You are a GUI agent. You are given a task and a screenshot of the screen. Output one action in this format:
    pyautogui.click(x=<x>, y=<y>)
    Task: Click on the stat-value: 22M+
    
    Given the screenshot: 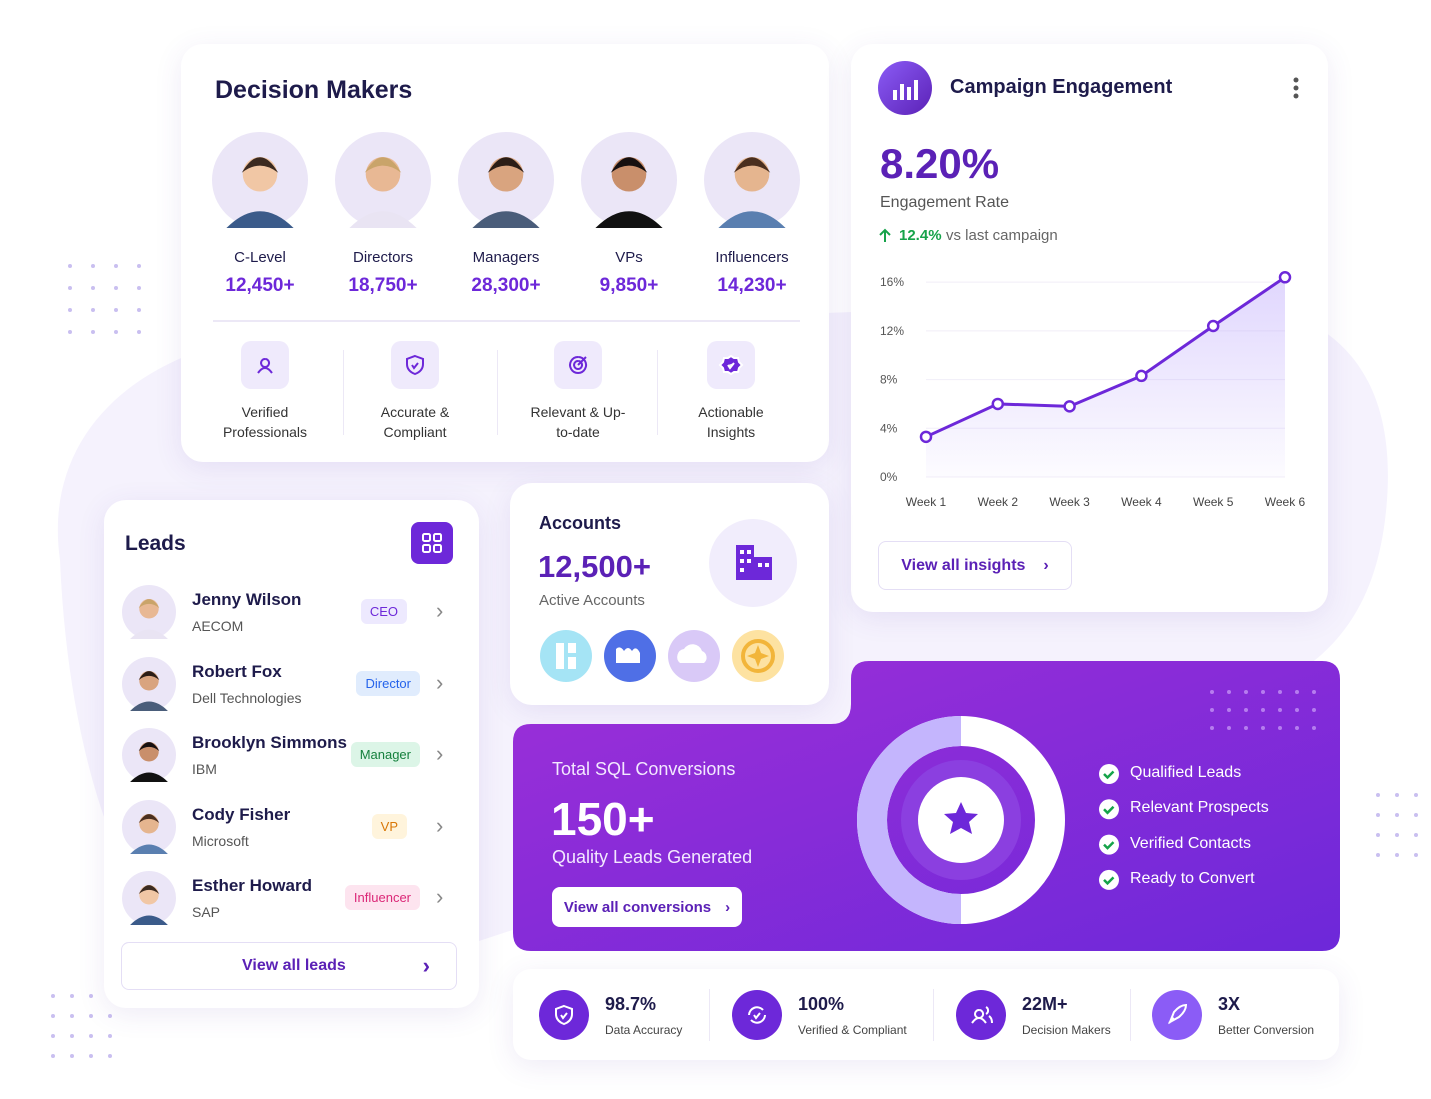 What is the action you would take?
    pyautogui.click(x=1045, y=1004)
    